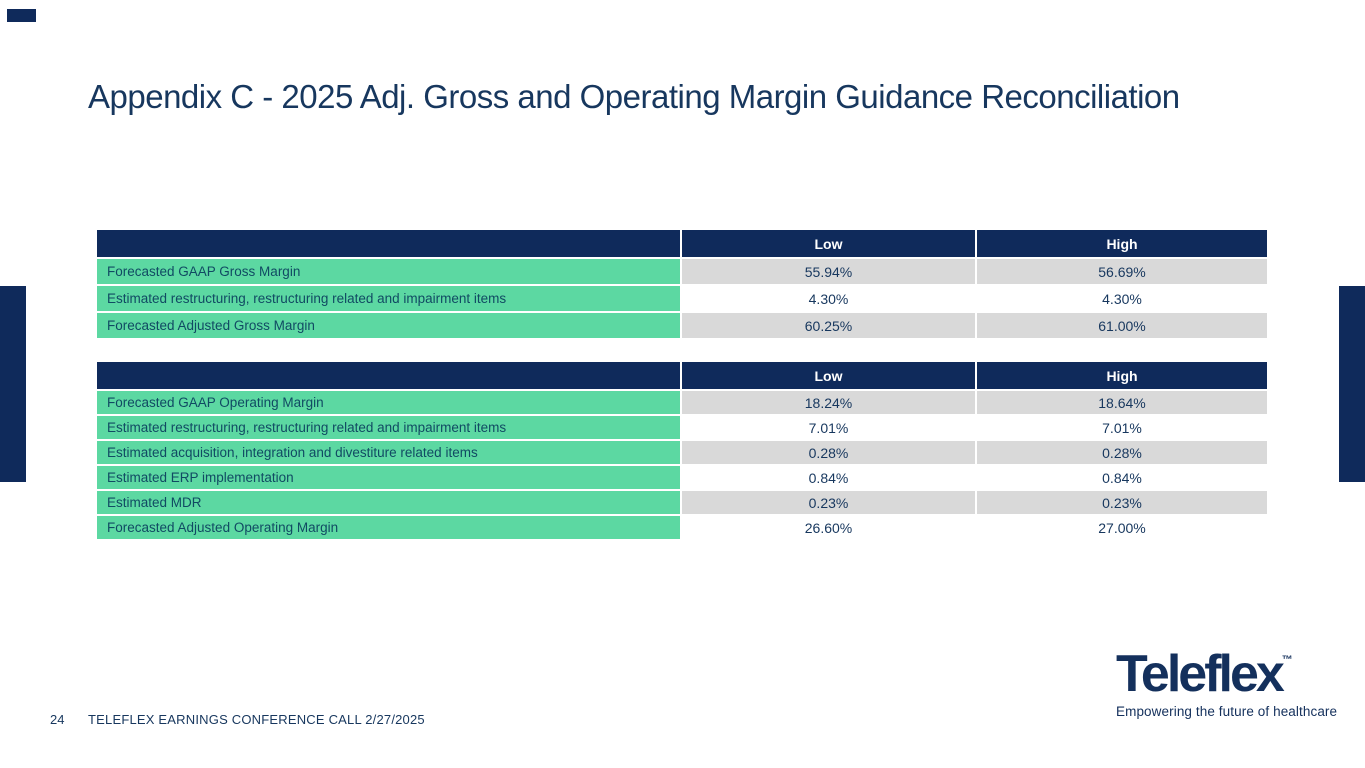 The width and height of the screenshot is (1365, 768). Describe the element at coordinates (1122, 427) in the screenshot. I see `row-high-value: 7.01%` at that location.